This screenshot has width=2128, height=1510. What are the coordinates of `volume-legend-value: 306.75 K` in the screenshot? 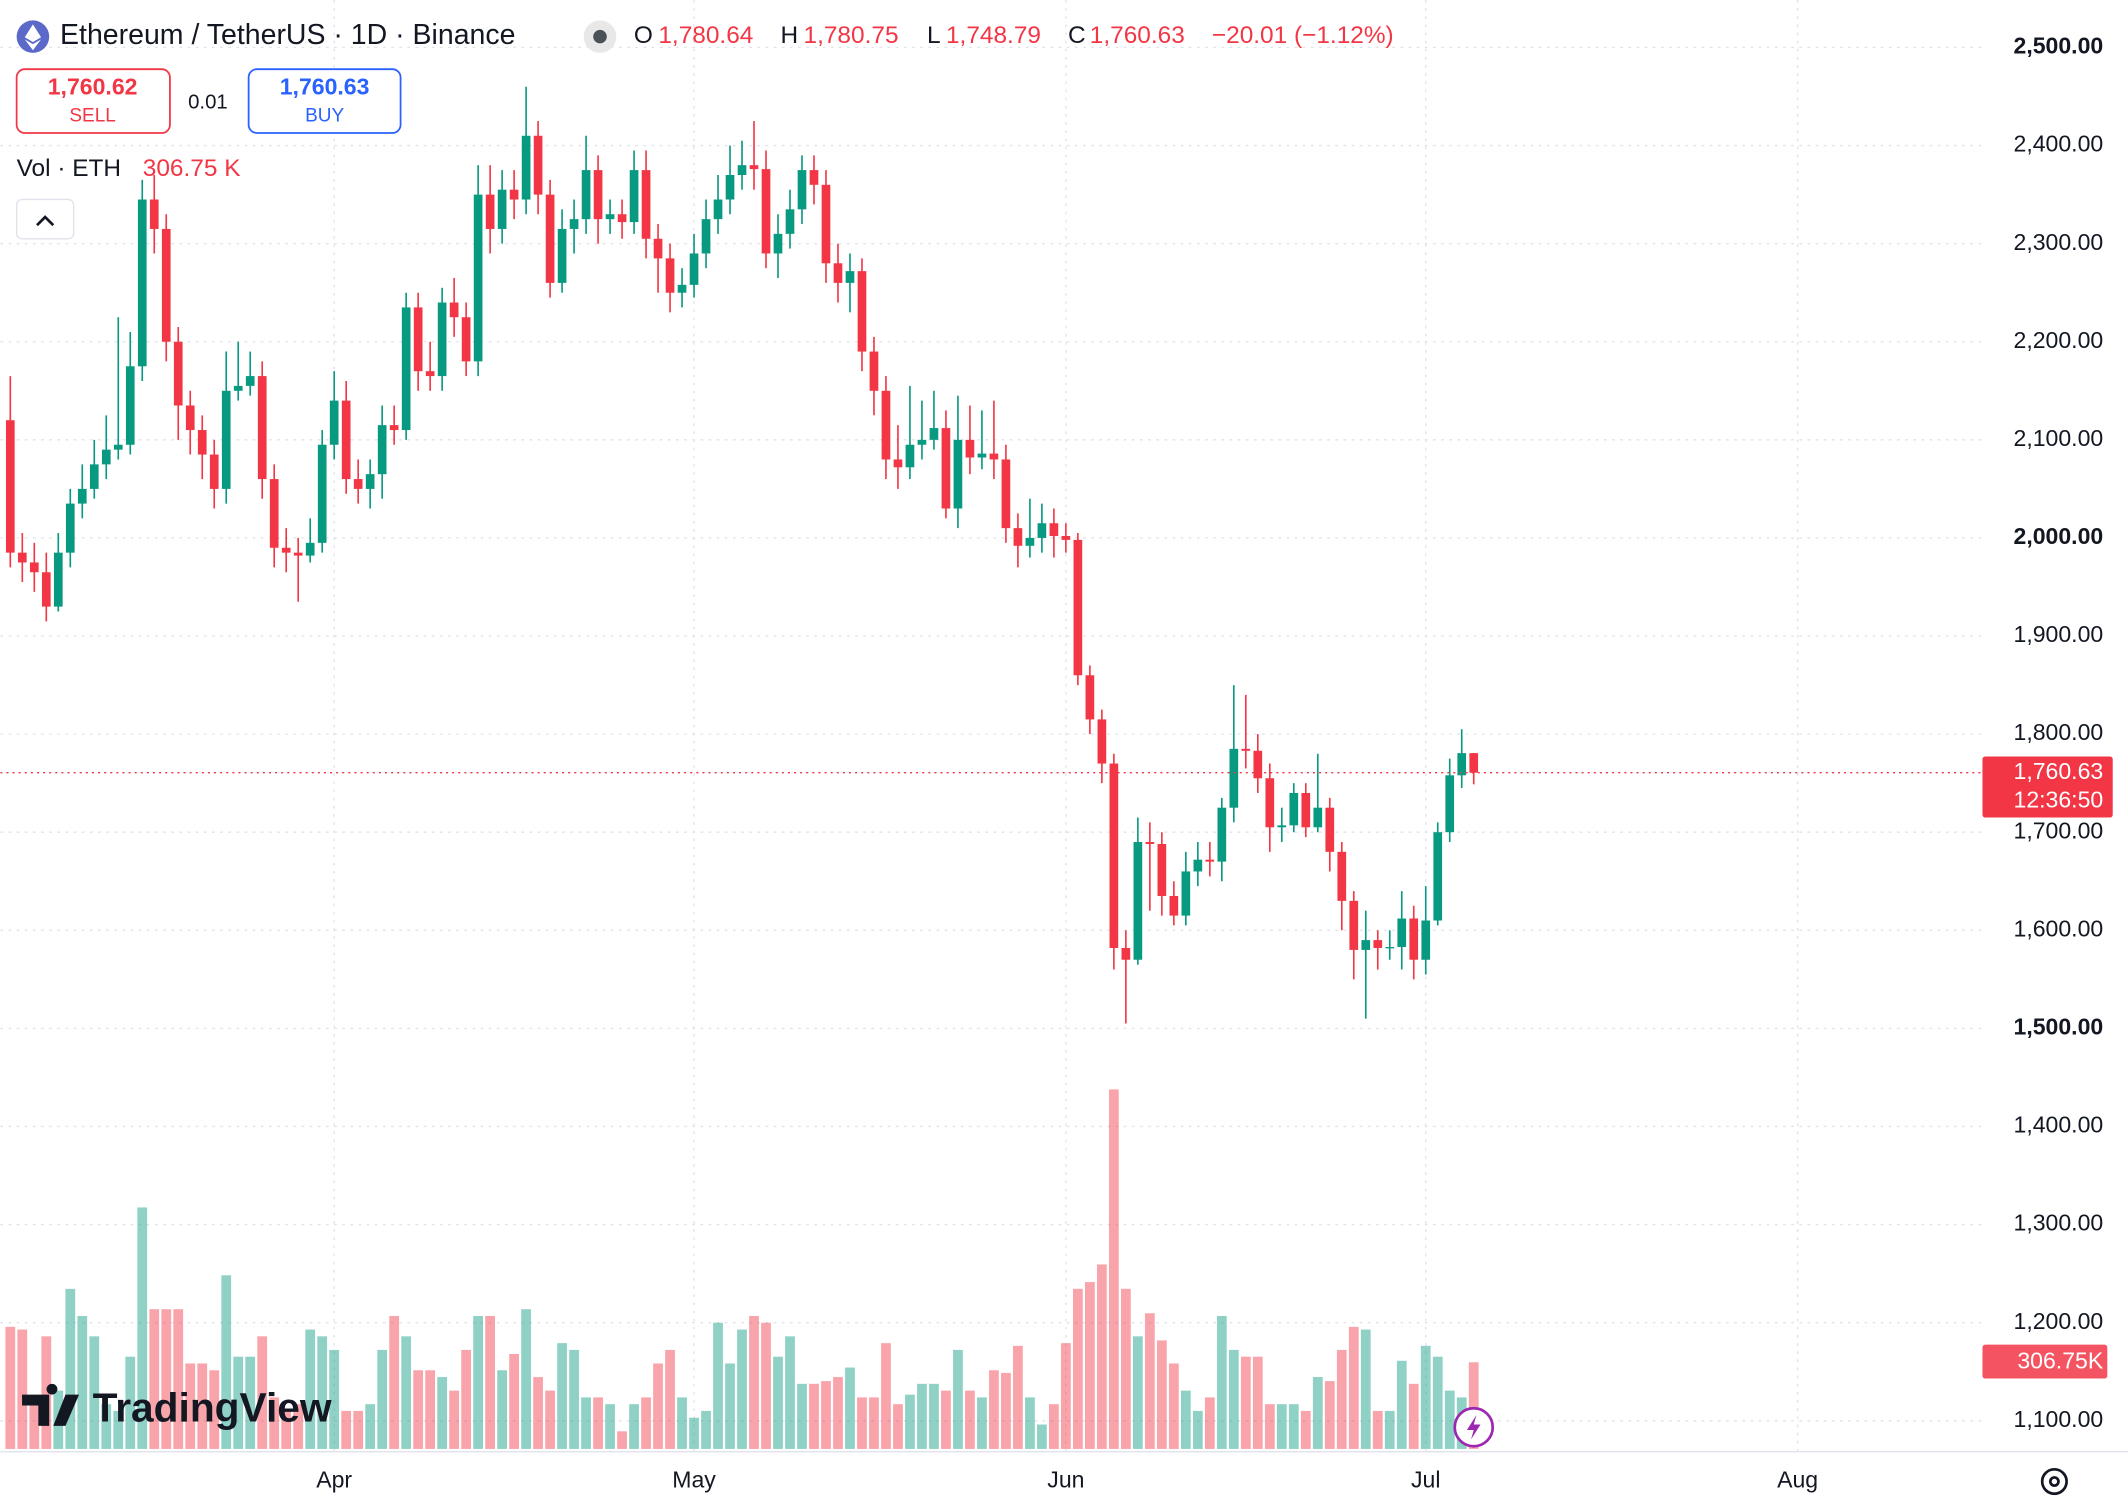 It's located at (192, 168).